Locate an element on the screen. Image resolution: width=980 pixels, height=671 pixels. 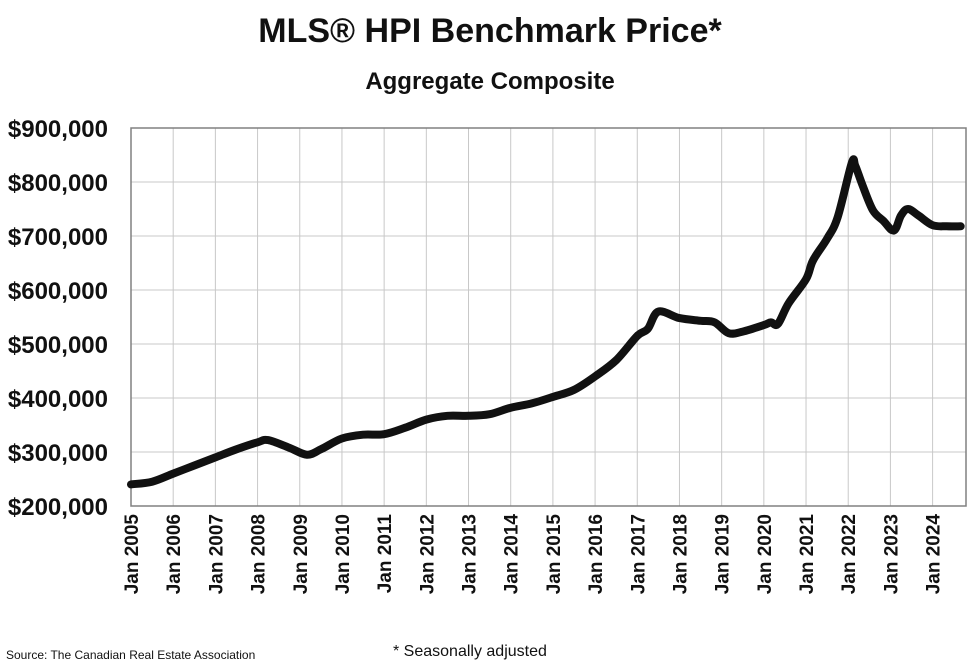
x-tick-label: Jan 2006 is located at coordinates (174, 554).